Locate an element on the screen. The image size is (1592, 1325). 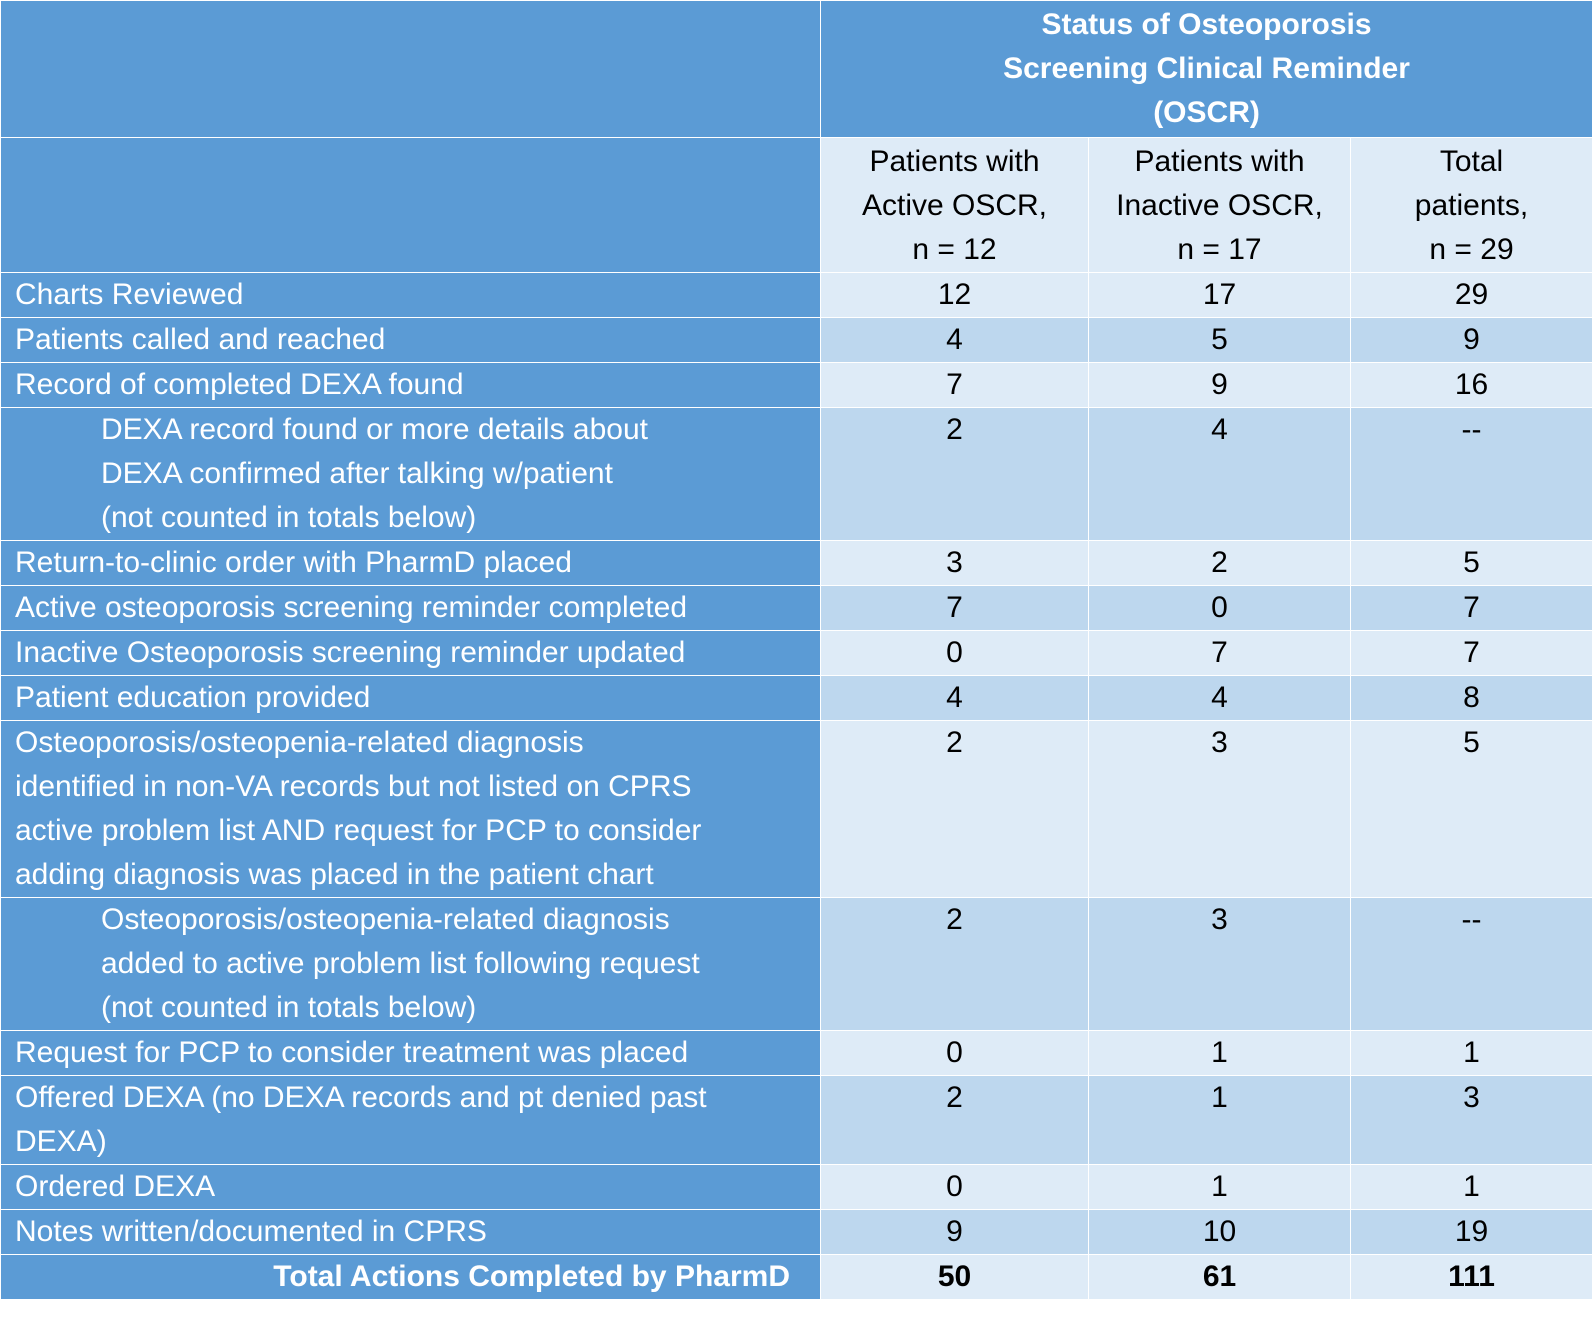
table-row: Charts Reviewed 12 17 29 is located at coordinates (796, 295).